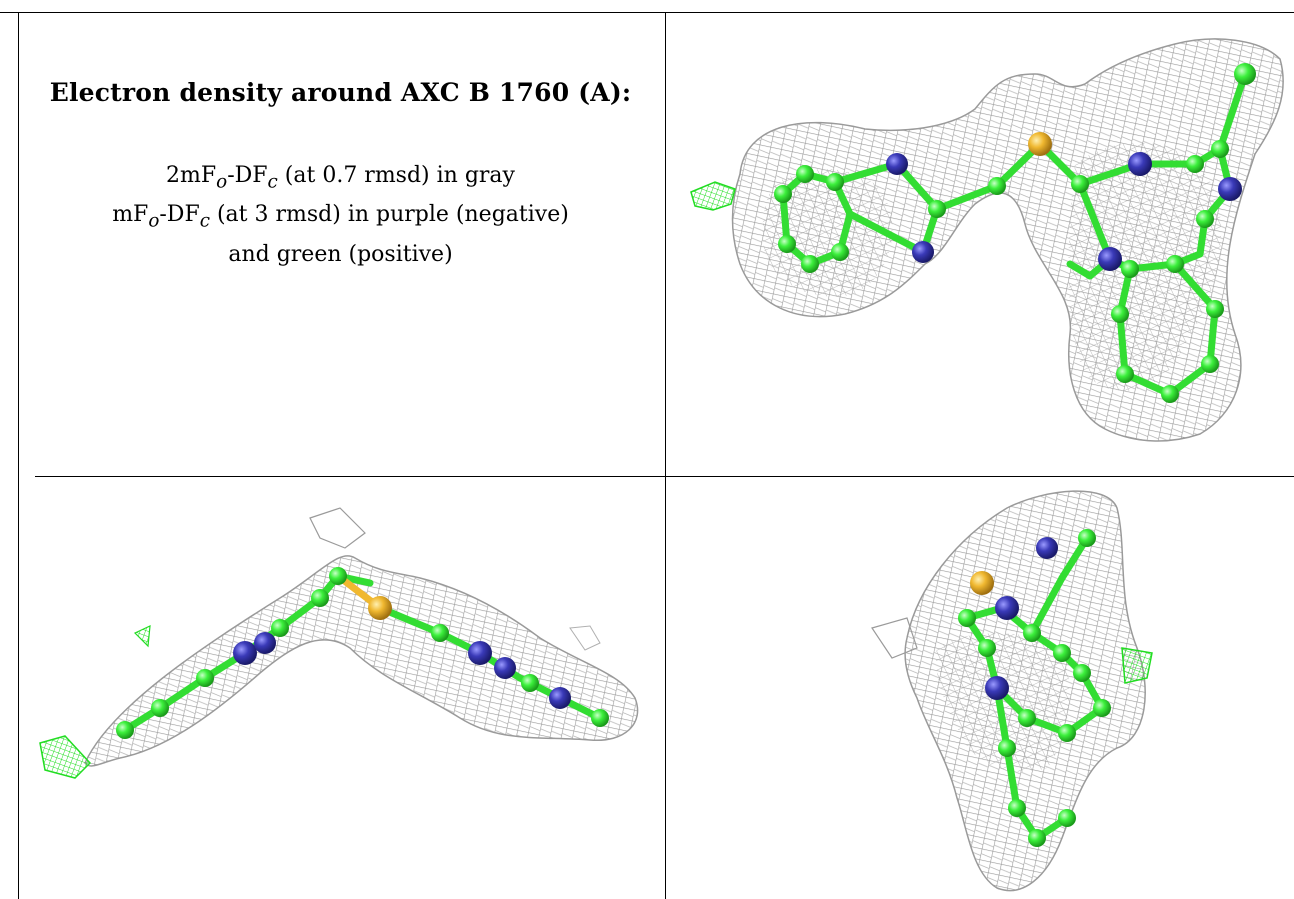 The width and height of the screenshot is (1294, 899). Describe the element at coordinates (340, 254) in the screenshot. I see `caption-line-green: and green (positive)` at that location.